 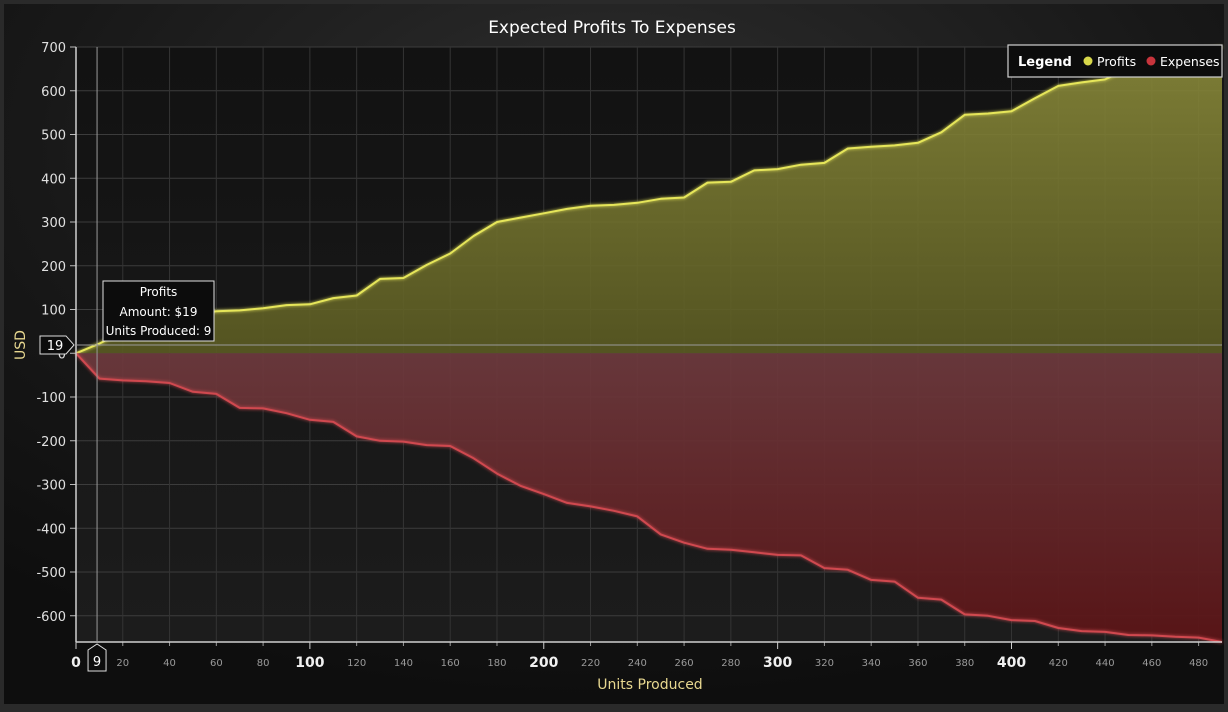 What do you see at coordinates (159, 292) in the screenshot?
I see `tooltip-title: Profits` at bounding box center [159, 292].